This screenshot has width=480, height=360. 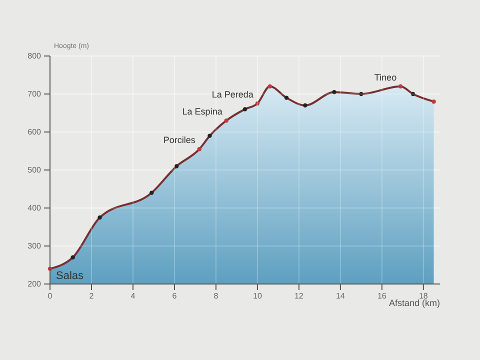 What do you see at coordinates (133, 296) in the screenshot?
I see `x-tick-label: 4` at bounding box center [133, 296].